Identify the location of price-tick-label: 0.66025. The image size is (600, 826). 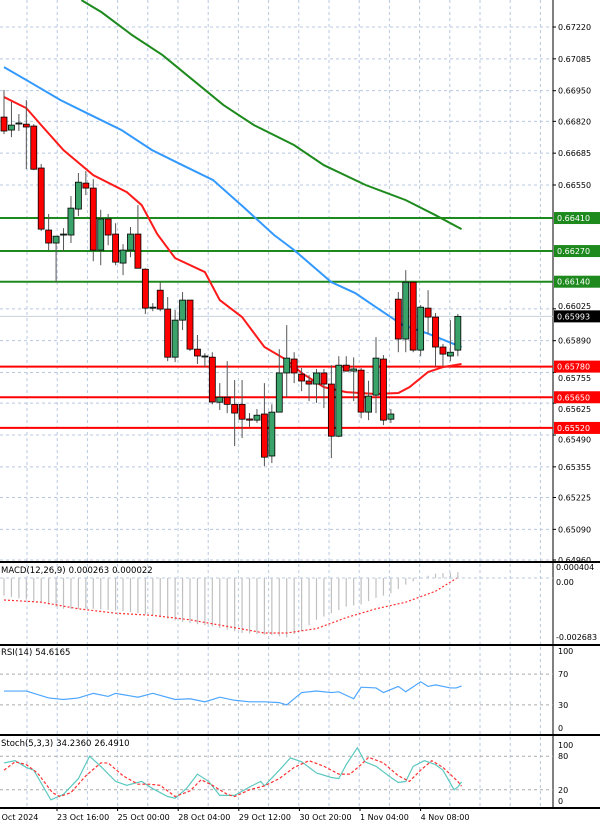
(574, 306).